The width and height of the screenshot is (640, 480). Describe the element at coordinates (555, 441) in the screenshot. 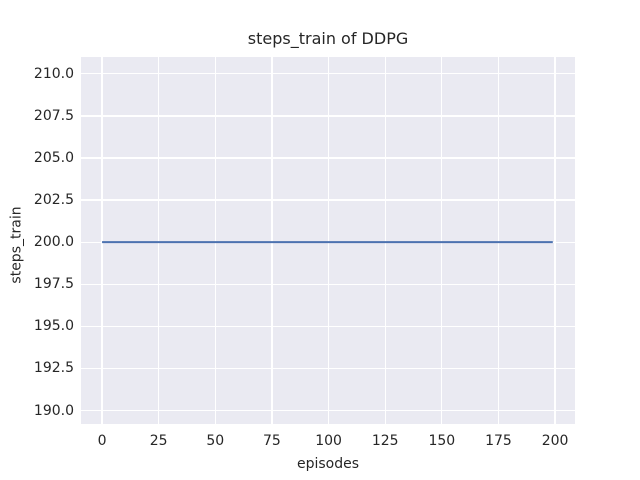

I see `x-tick-label: 200` at that location.